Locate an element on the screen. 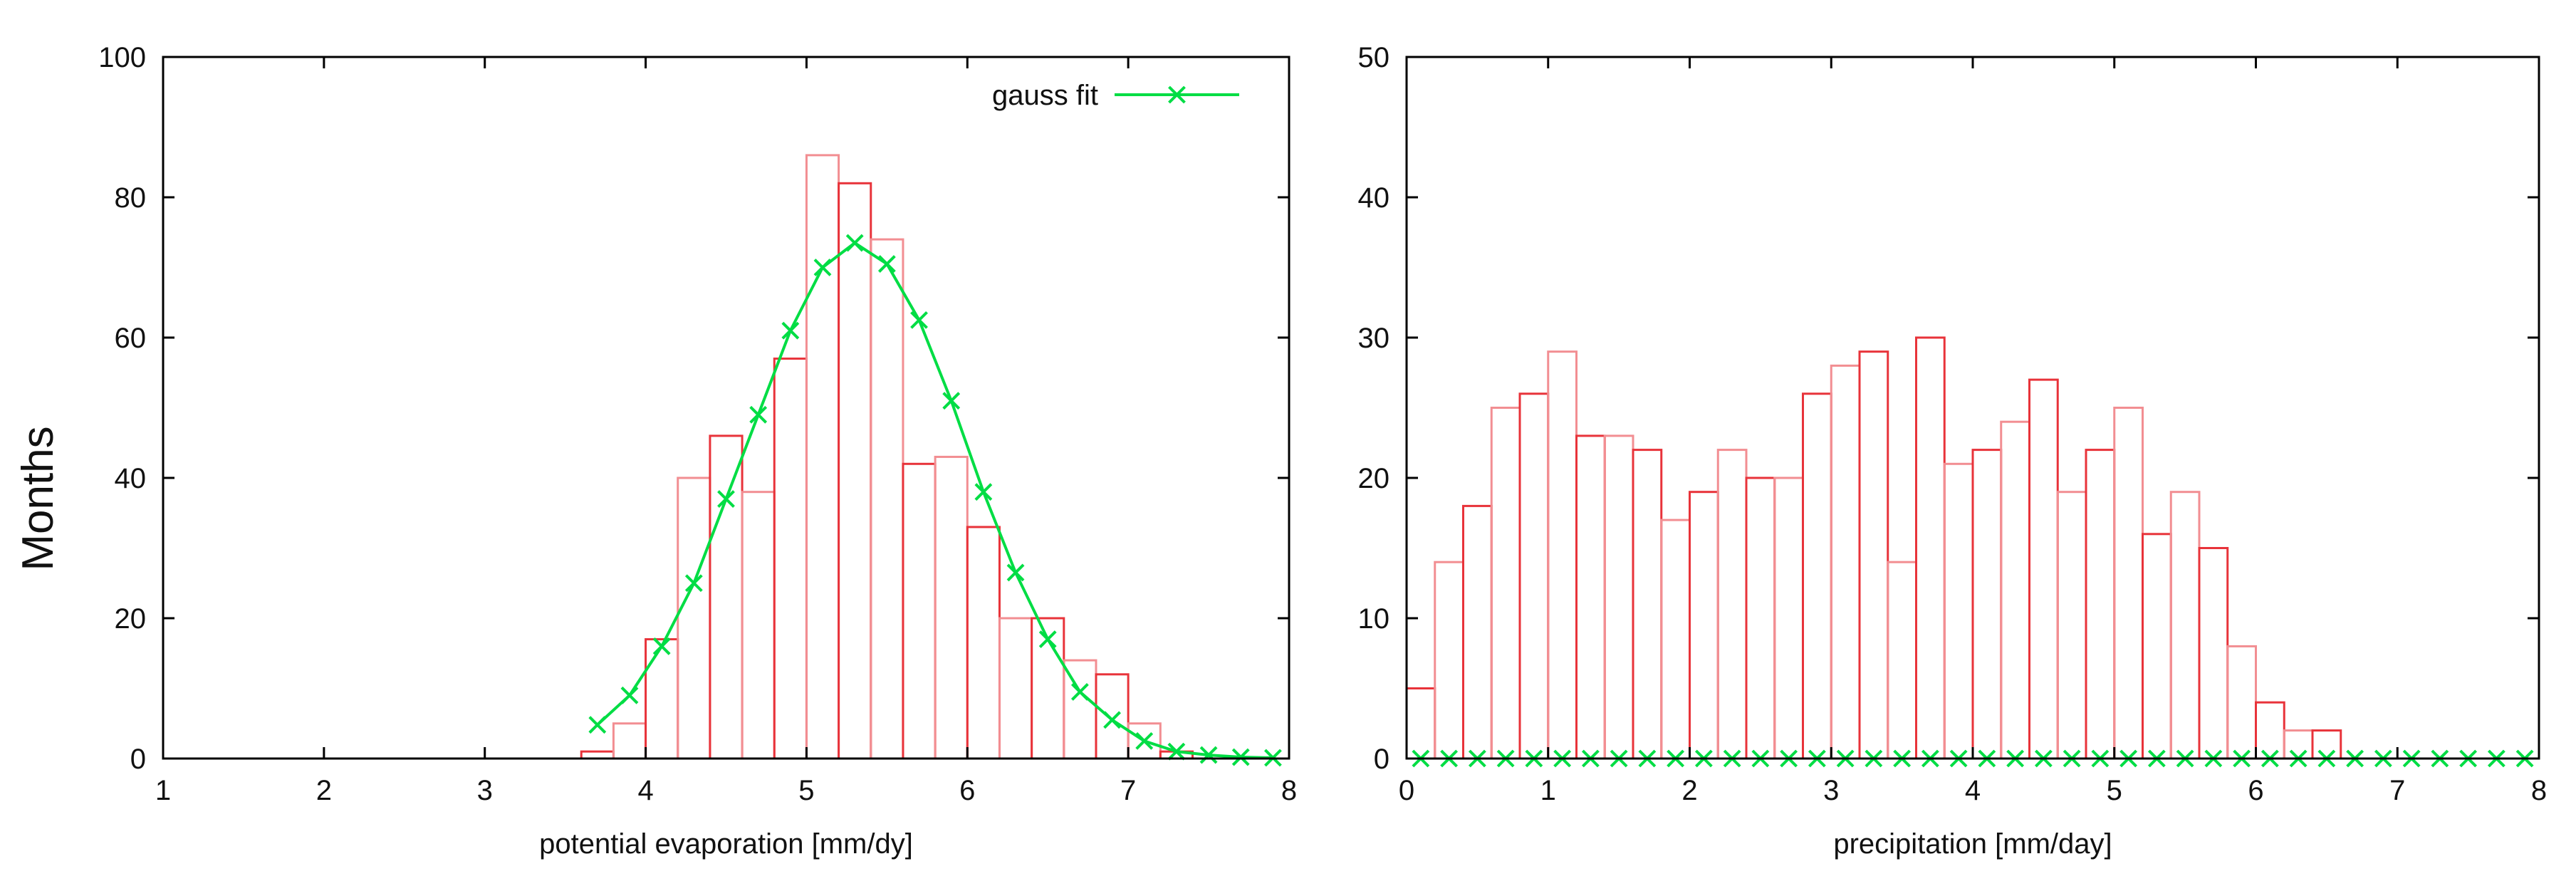  x-axis-title: precipitation [mm/day] is located at coordinates (1972, 844).